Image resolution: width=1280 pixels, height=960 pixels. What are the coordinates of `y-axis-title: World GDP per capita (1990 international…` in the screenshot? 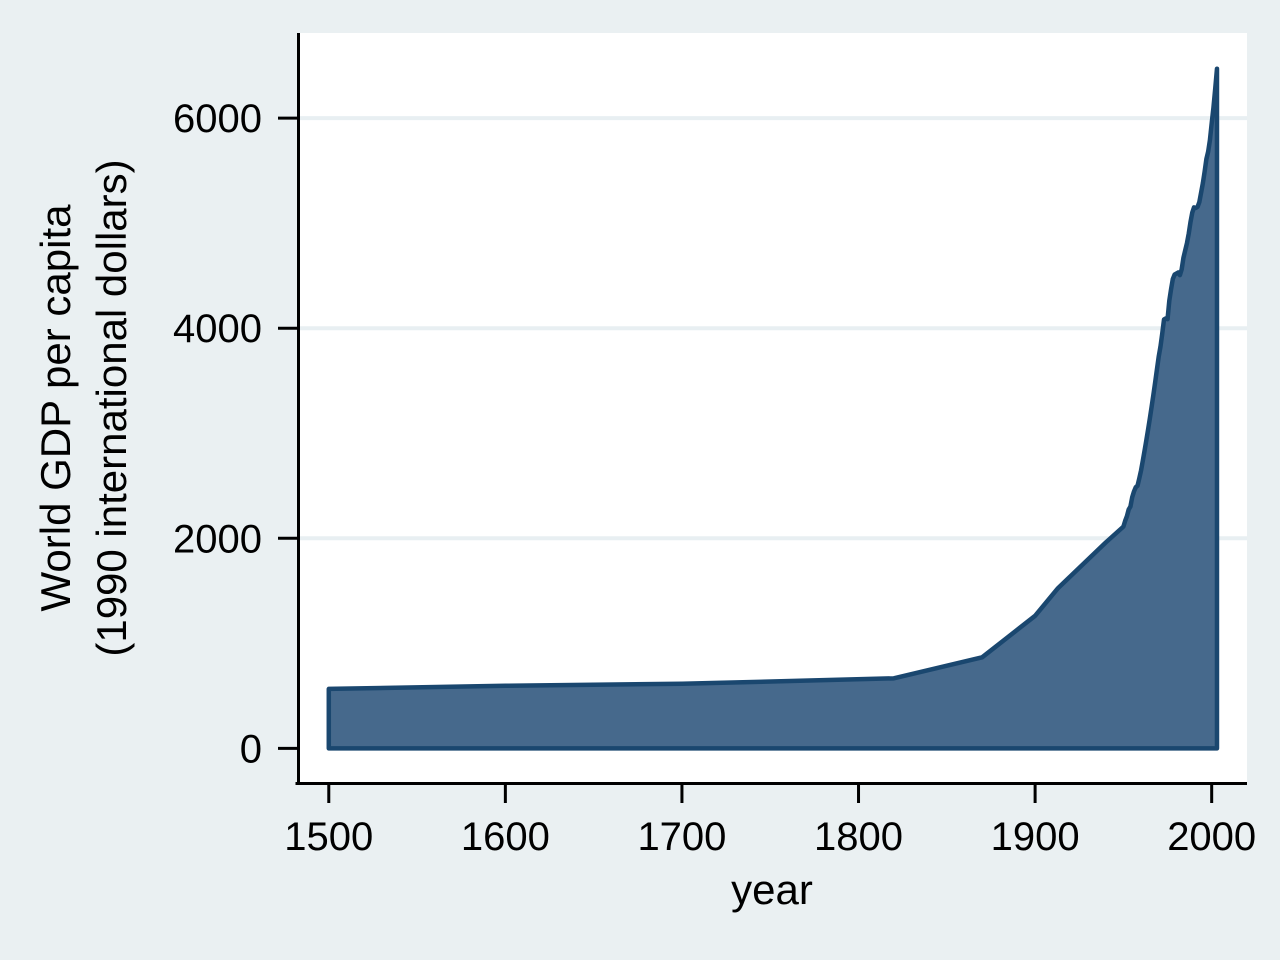 It's located at (84, 408).